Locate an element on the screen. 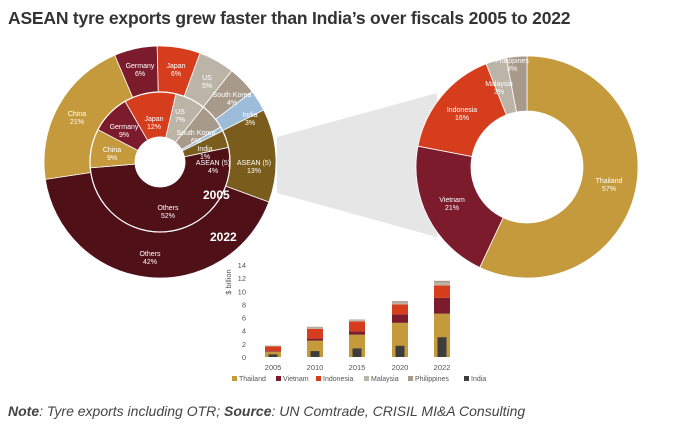 The width and height of the screenshot is (677, 439). slice-label: Malaysia is located at coordinates (499, 84).